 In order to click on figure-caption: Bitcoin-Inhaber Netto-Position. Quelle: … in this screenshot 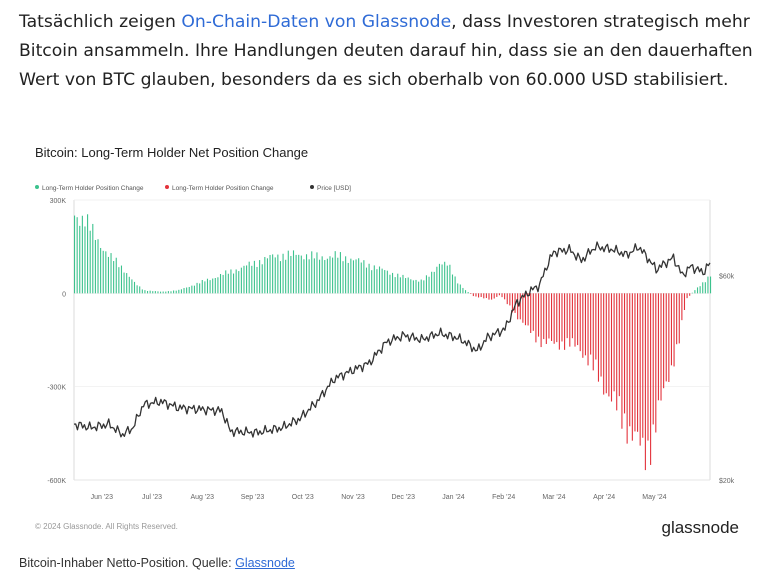, I will do `click(157, 563)`.